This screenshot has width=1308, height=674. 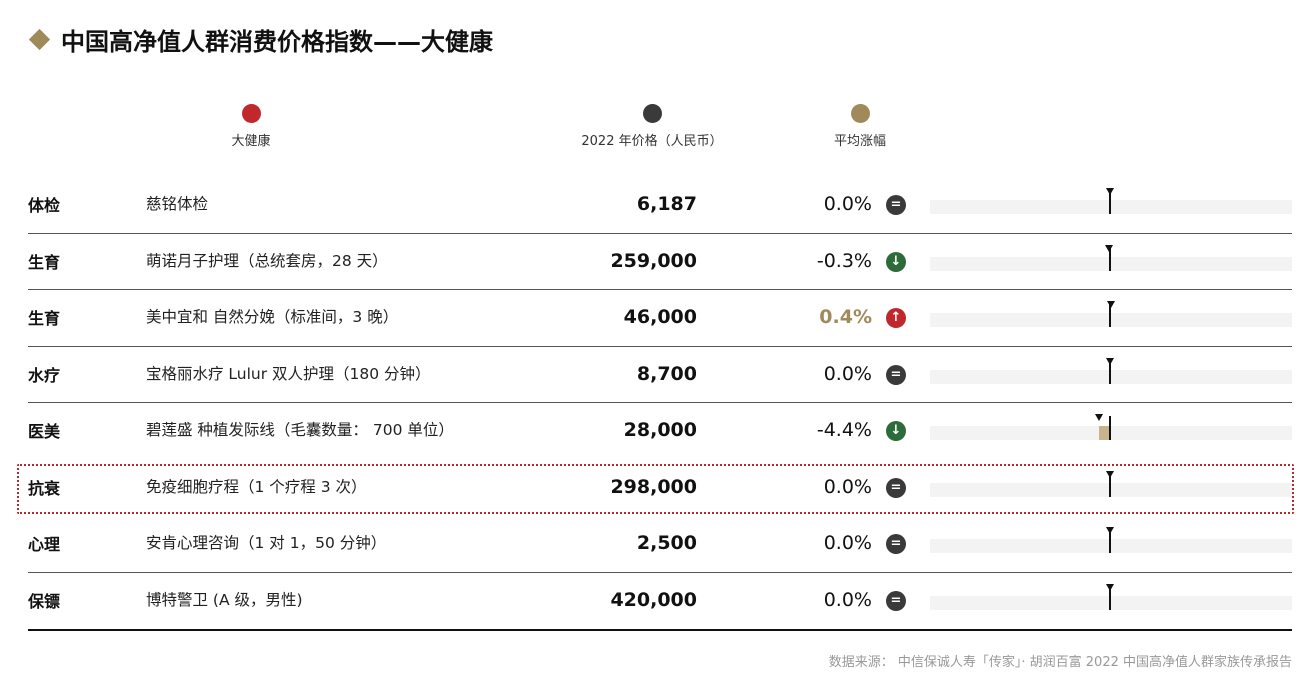 I want to click on price: 46,000, so click(x=660, y=317).